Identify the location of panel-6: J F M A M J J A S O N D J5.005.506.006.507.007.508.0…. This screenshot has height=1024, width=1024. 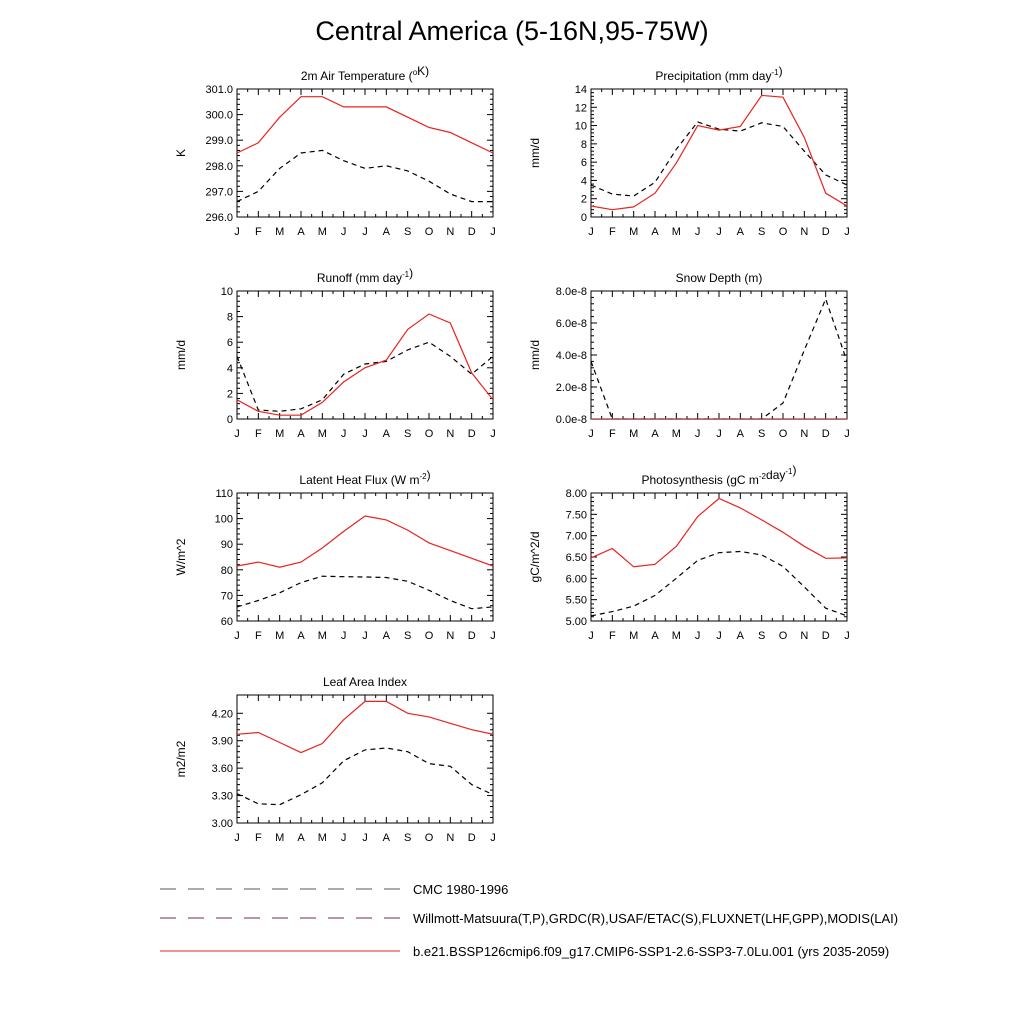
(689, 552).